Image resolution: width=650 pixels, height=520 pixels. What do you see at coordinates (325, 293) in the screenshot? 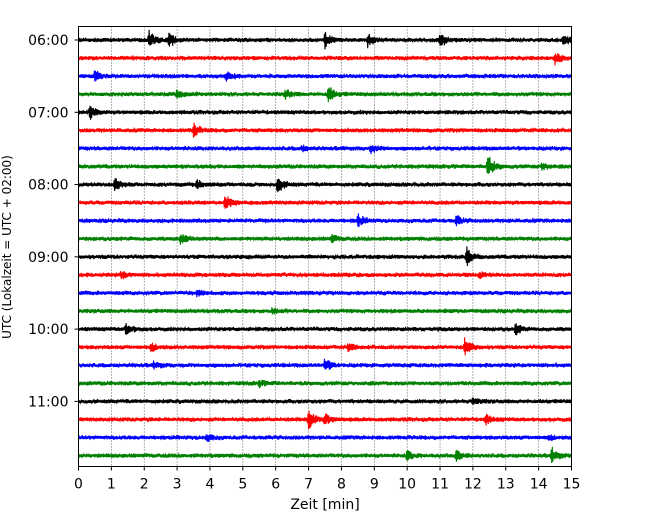
I see `trace-09:30` at bounding box center [325, 293].